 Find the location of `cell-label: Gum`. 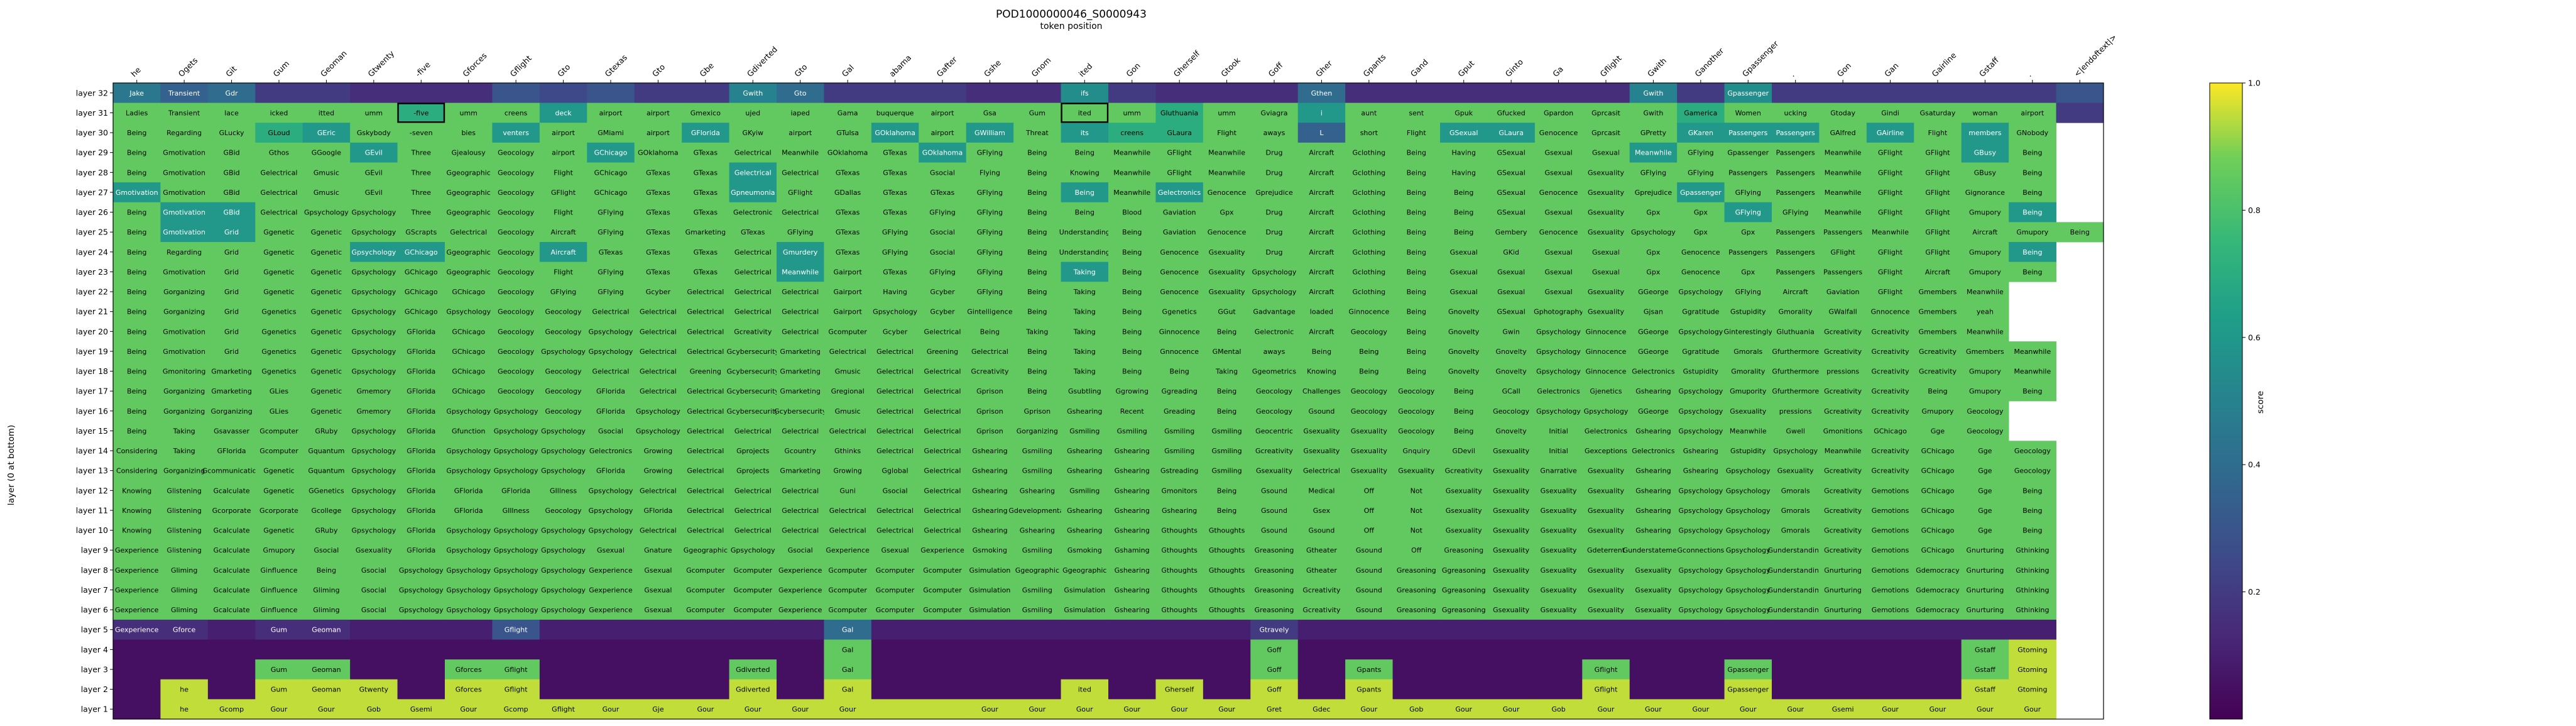

cell-label: Gum is located at coordinates (279, 670).